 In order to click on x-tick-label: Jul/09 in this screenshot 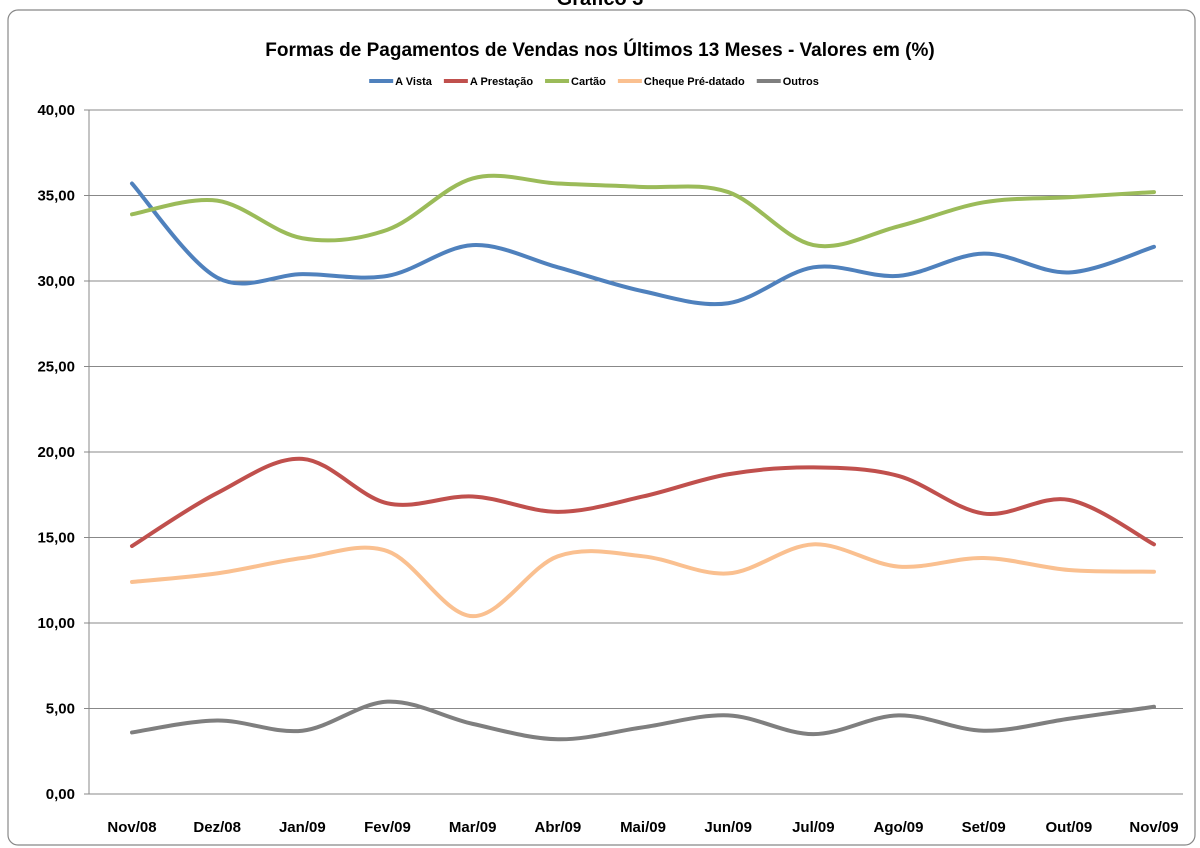, I will do `click(813, 827)`.